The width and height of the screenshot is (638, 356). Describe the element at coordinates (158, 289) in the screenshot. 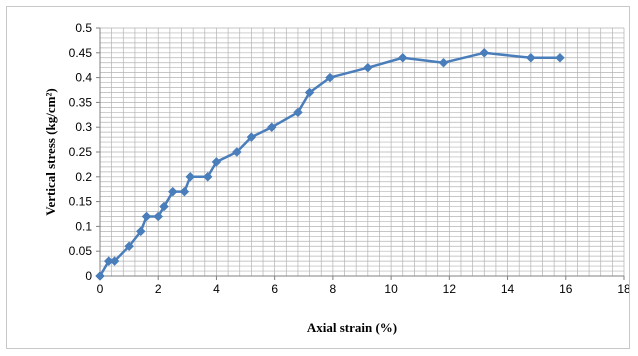

I see `x-tick-label: 2` at that location.